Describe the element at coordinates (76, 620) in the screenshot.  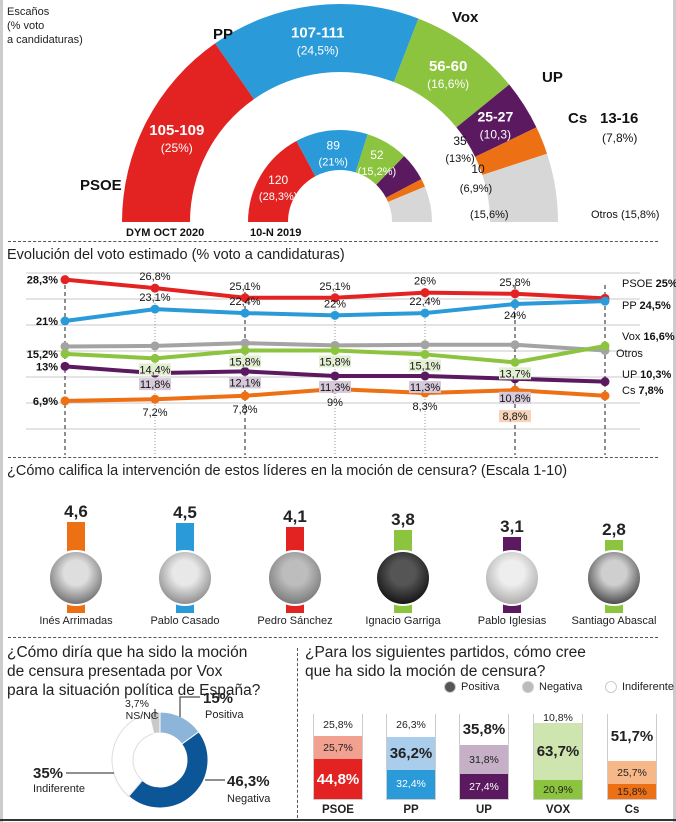
I see `leader-name: Inés Arrimadas` at that location.